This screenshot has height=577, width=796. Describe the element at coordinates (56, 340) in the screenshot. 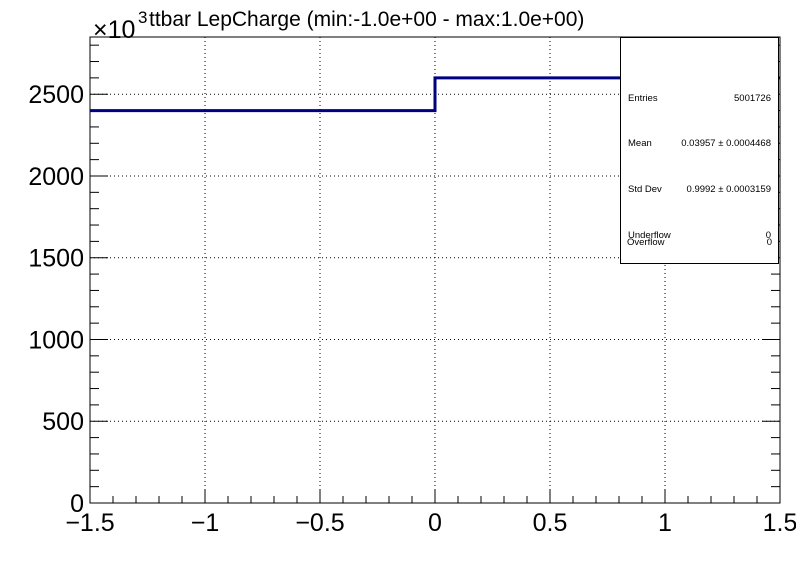

I see `y-tick-label: 1000` at that location.